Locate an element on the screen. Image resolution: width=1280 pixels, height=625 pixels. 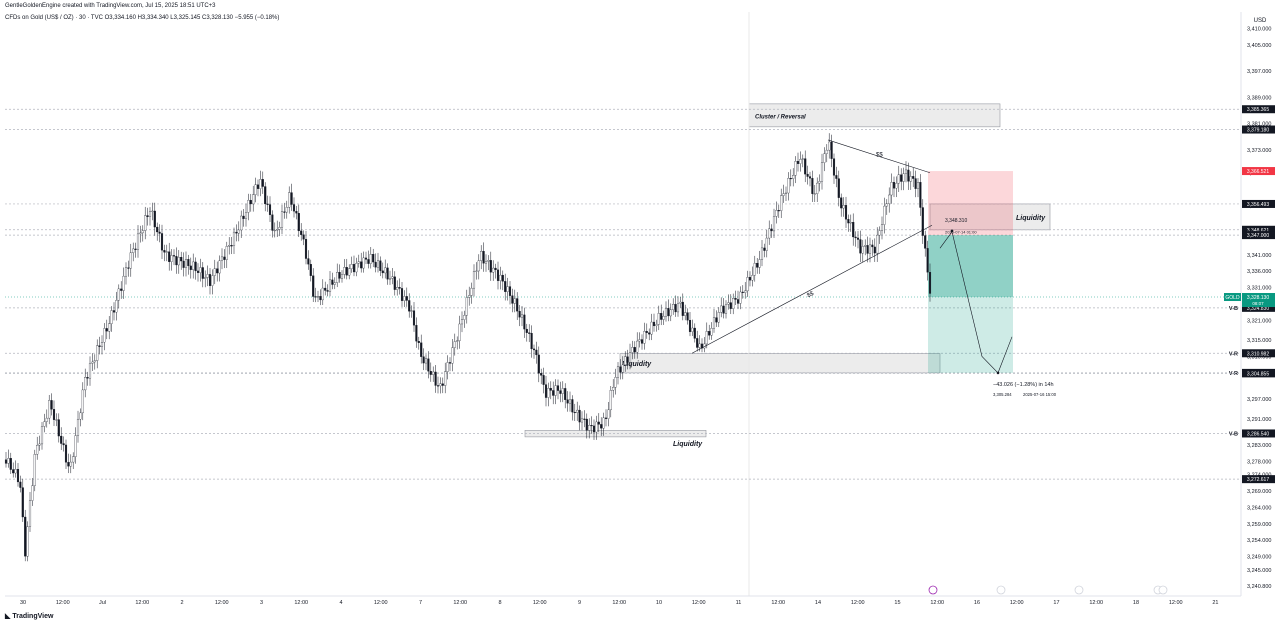
price-level-label: 3,272.617 is located at coordinates (1258, 480).